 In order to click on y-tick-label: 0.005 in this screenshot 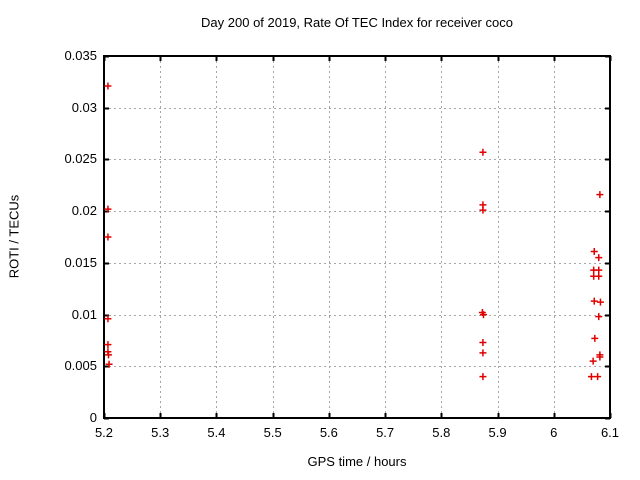, I will do `click(80, 366)`.